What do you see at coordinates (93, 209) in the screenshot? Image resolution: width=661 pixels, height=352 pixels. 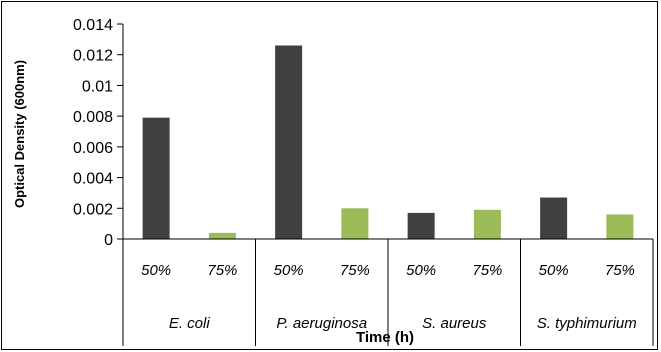 I see `y-tick-label: 0.002` at bounding box center [93, 209].